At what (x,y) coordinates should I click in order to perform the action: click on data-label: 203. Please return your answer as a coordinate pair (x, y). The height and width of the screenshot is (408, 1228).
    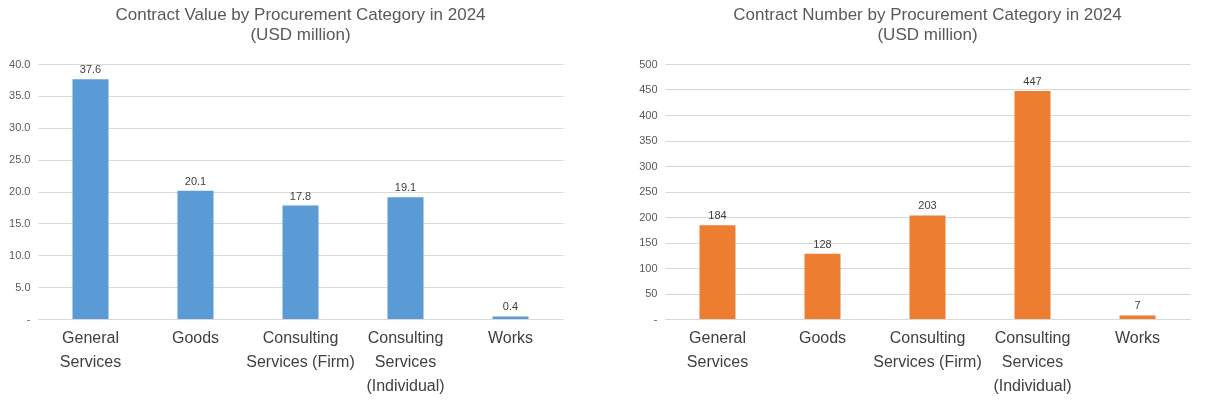
    Looking at the image, I should click on (927, 205).